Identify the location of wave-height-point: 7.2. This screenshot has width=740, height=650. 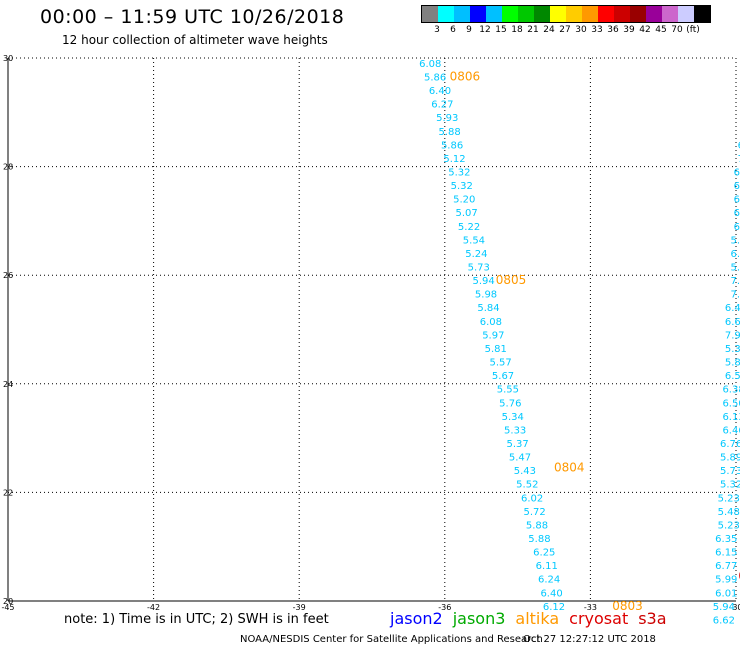
(735, 281).